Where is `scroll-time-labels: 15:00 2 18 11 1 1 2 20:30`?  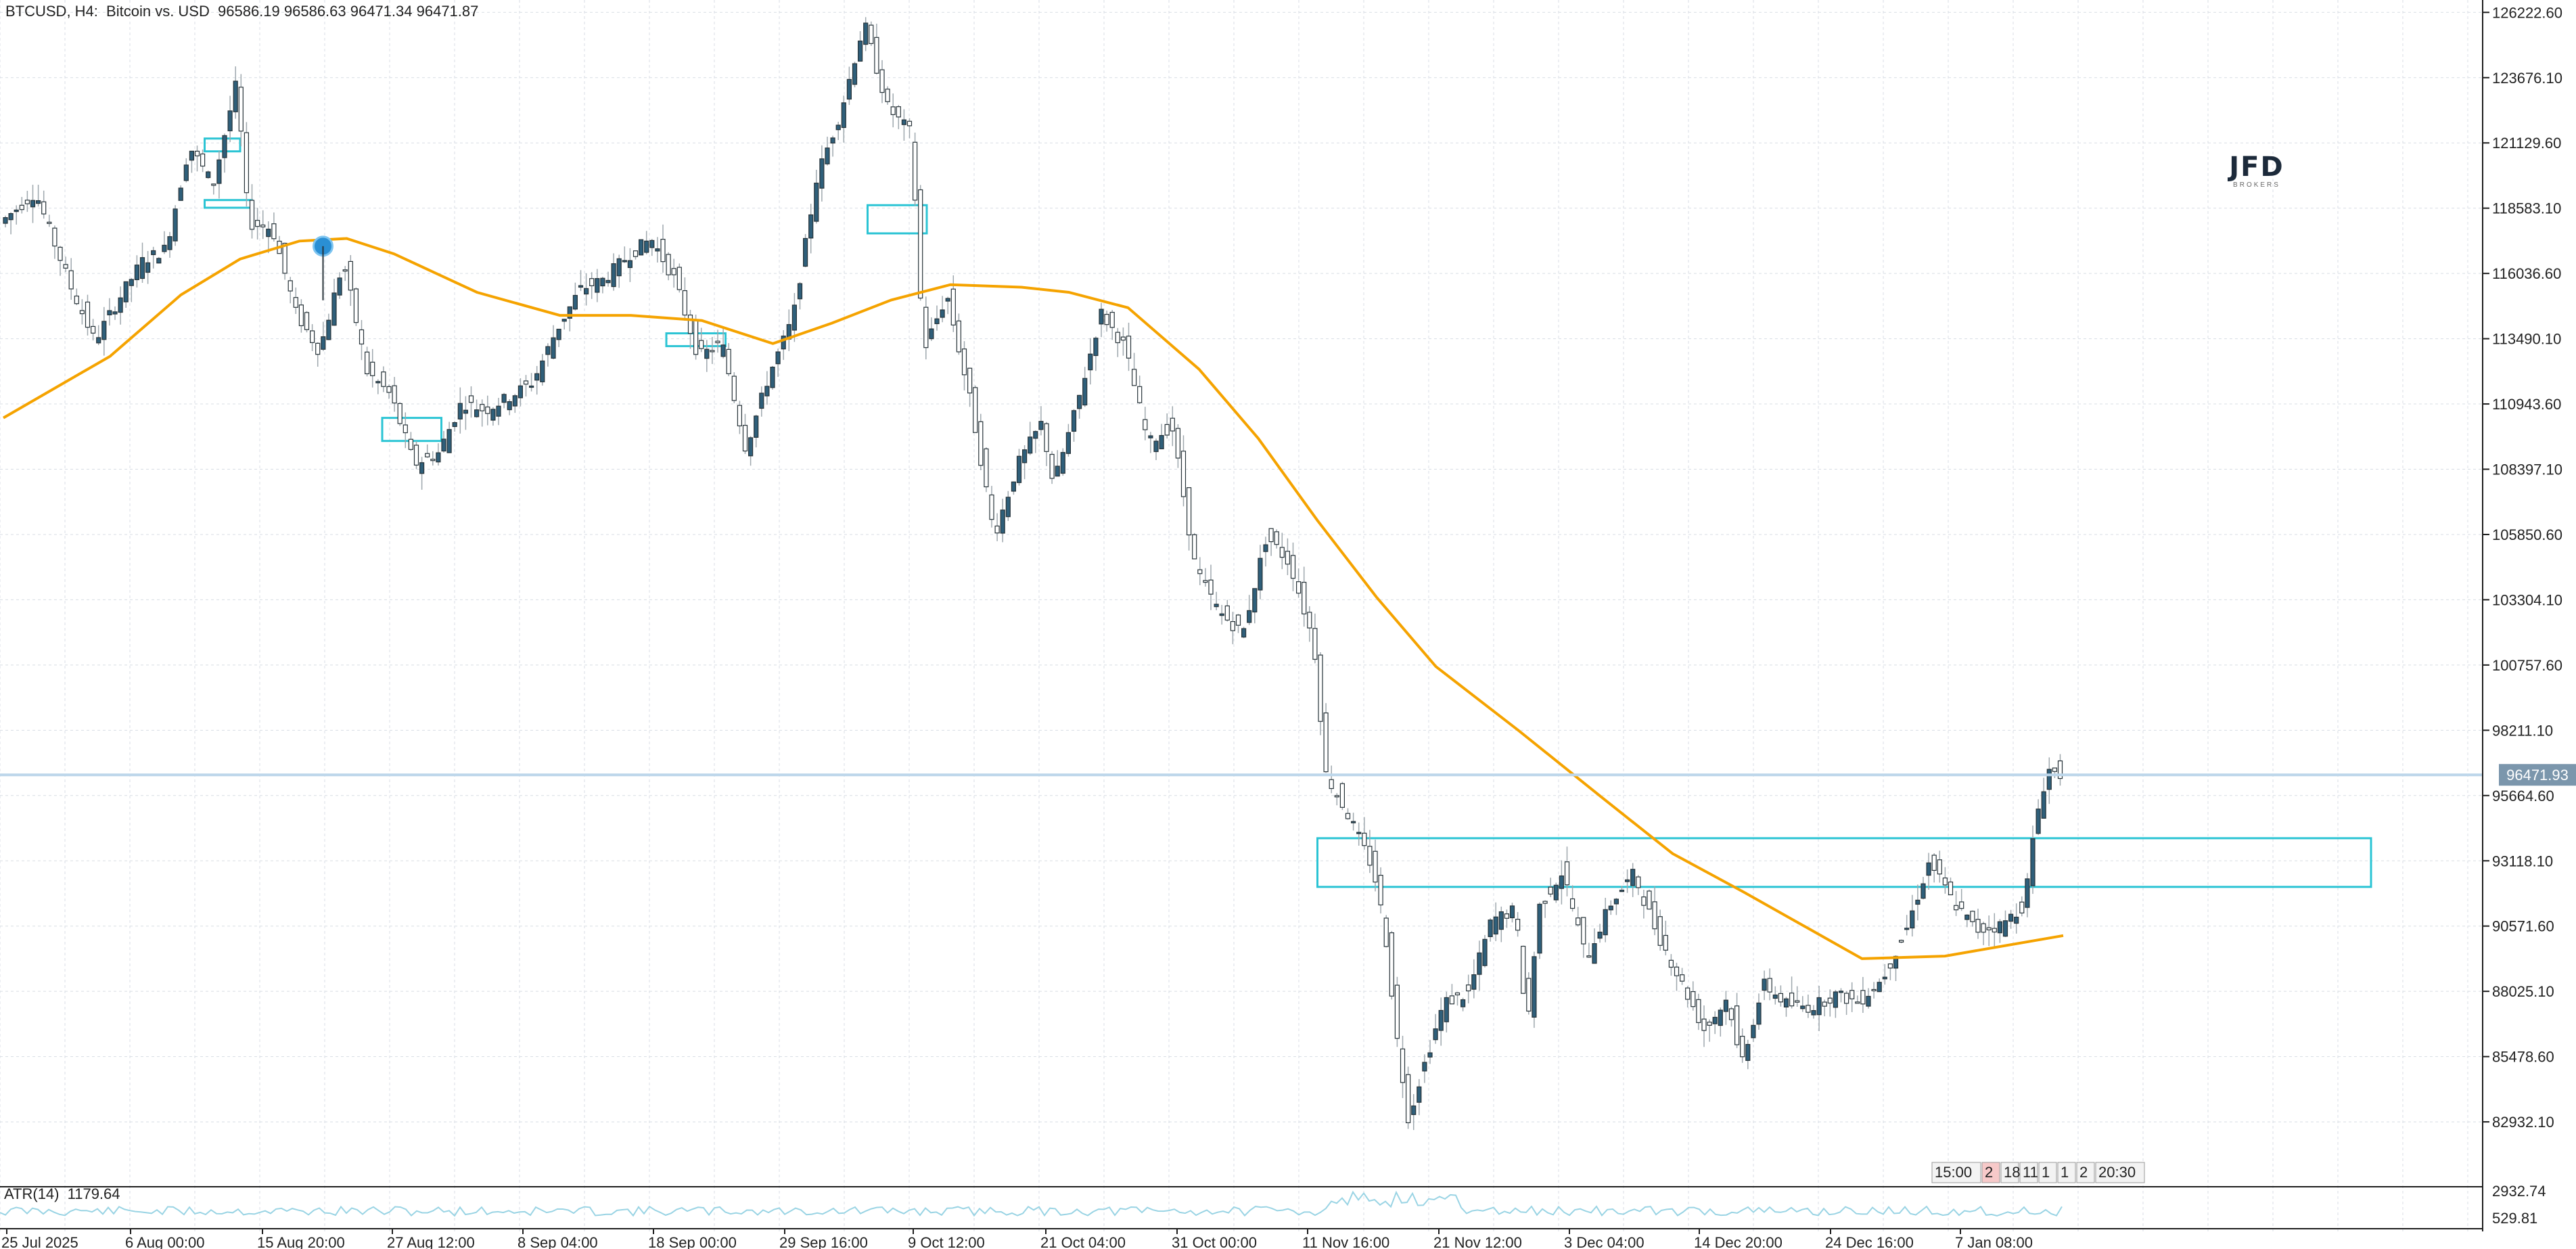
scroll-time-labels: 15:00 2 18 11 1 1 2 20:30 is located at coordinates (2038, 1172).